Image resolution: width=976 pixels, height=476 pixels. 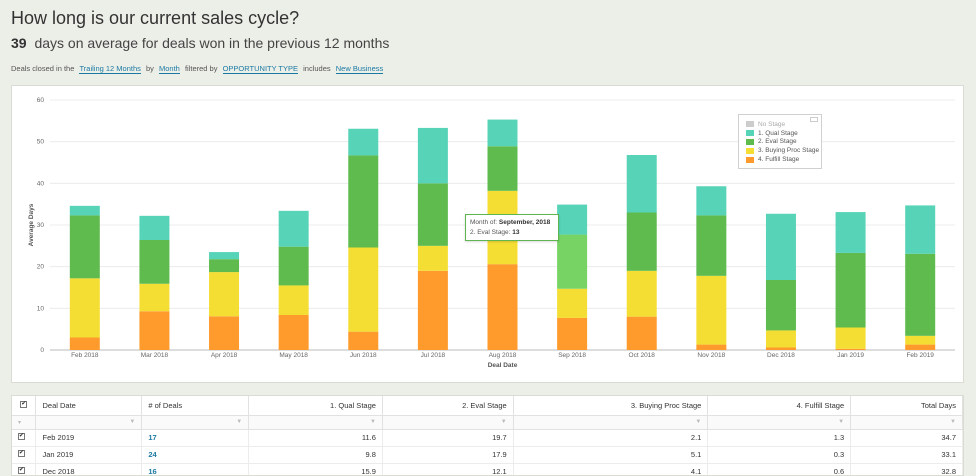 I want to click on cell-deals: 16, so click(x=195, y=469).